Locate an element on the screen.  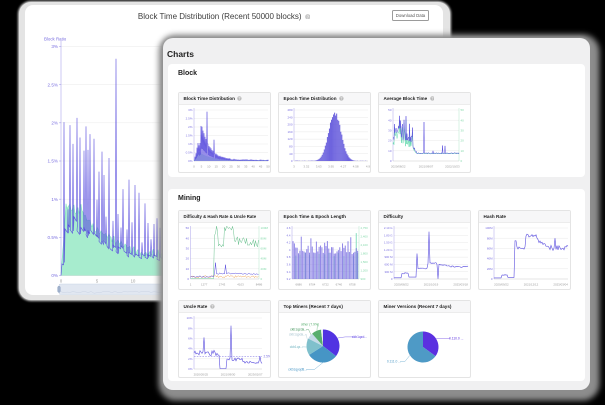
svg-text: 2020/05/25 is located at coordinates (201, 375).